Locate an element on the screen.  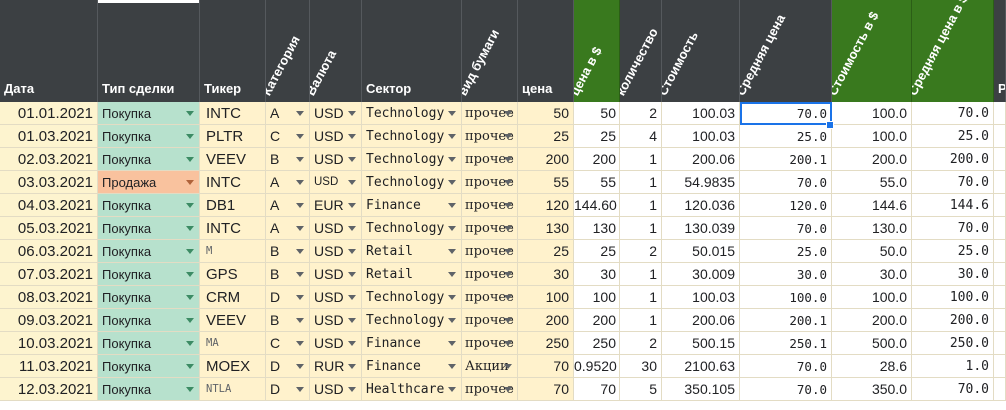
cell-price_usd: 50 is located at coordinates (597, 113).